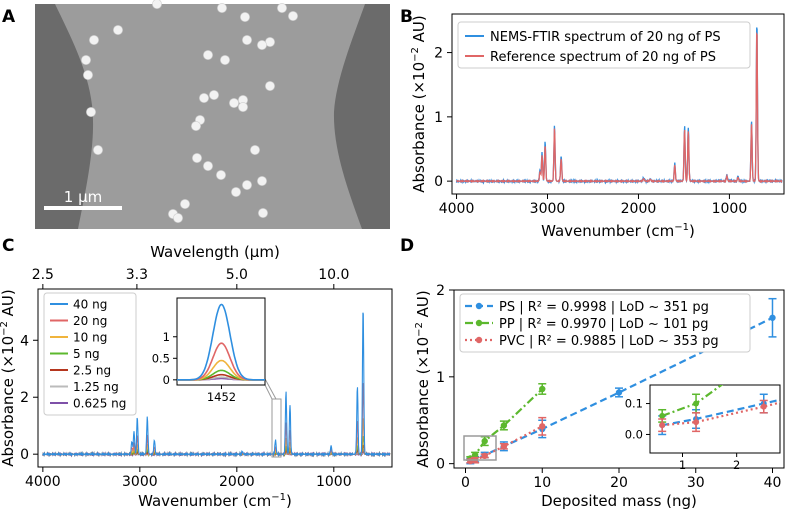 The image size is (793, 515). Describe the element at coordinates (140, 482) in the screenshot. I see `panel-c-xtick-label-1: 3000` at that location.